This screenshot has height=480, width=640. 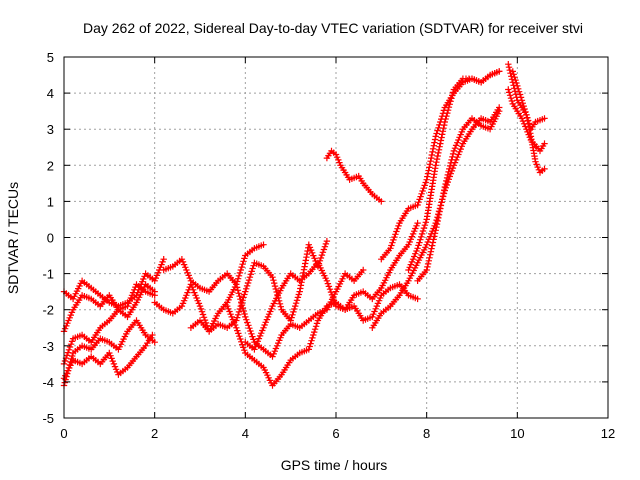 What do you see at coordinates (245, 433) in the screenshot?
I see `x-tick-label: 4` at bounding box center [245, 433].